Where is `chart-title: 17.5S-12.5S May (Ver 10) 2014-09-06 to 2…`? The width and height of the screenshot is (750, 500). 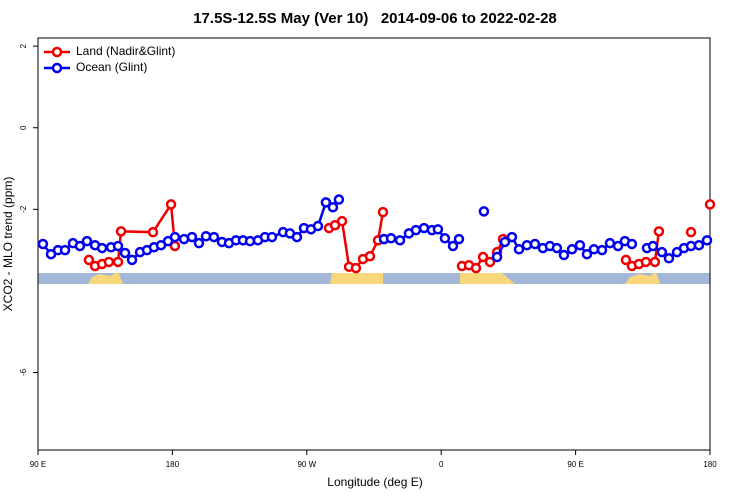
chart-title: 17.5S-12.5S May (Ver 10) 2014-09-06 to 2… is located at coordinates (375, 18).